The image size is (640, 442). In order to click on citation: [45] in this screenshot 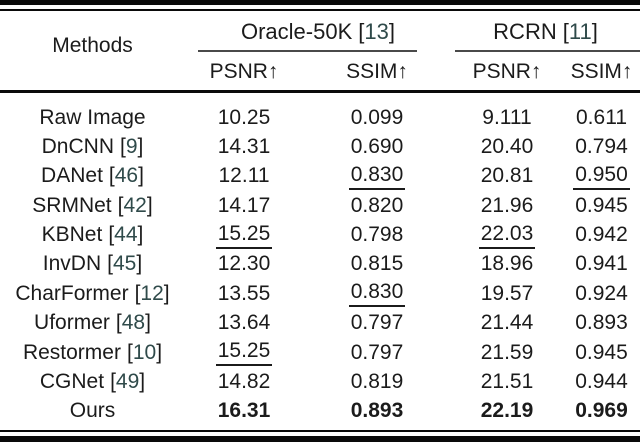, I will do `click(124, 263)`.